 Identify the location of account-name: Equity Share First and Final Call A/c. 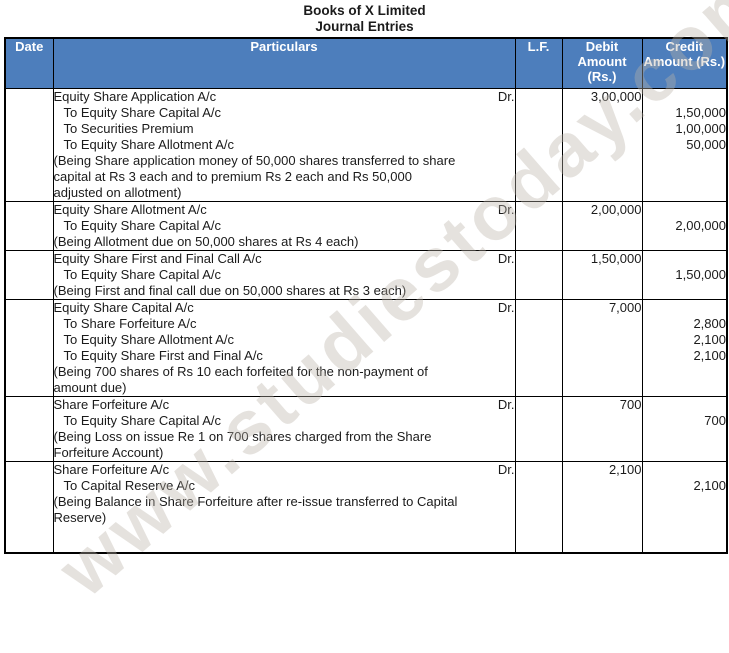
(157, 258).